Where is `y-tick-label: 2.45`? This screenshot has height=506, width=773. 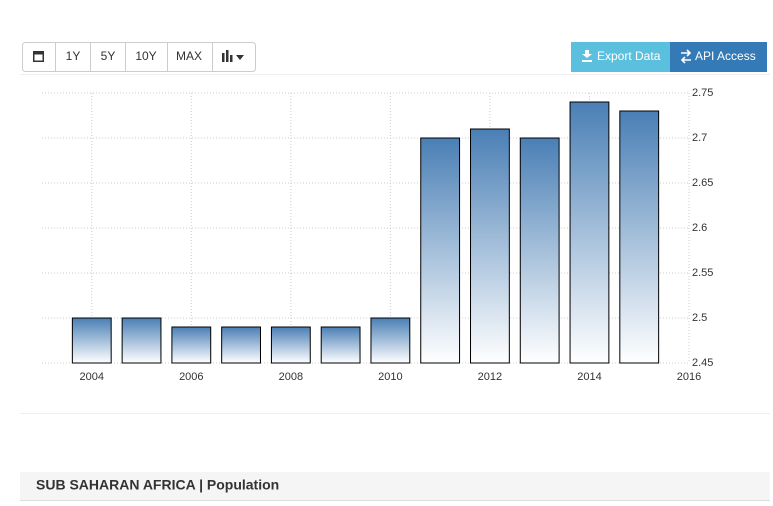
y-tick-label: 2.45 is located at coordinates (702, 363).